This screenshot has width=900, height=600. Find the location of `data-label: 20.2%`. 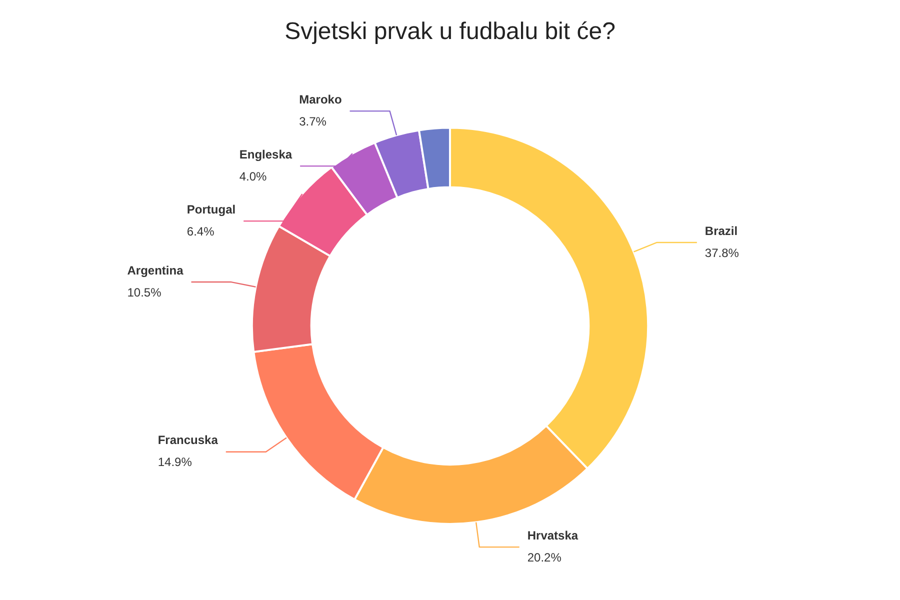

data-label: 20.2% is located at coordinates (544, 557).